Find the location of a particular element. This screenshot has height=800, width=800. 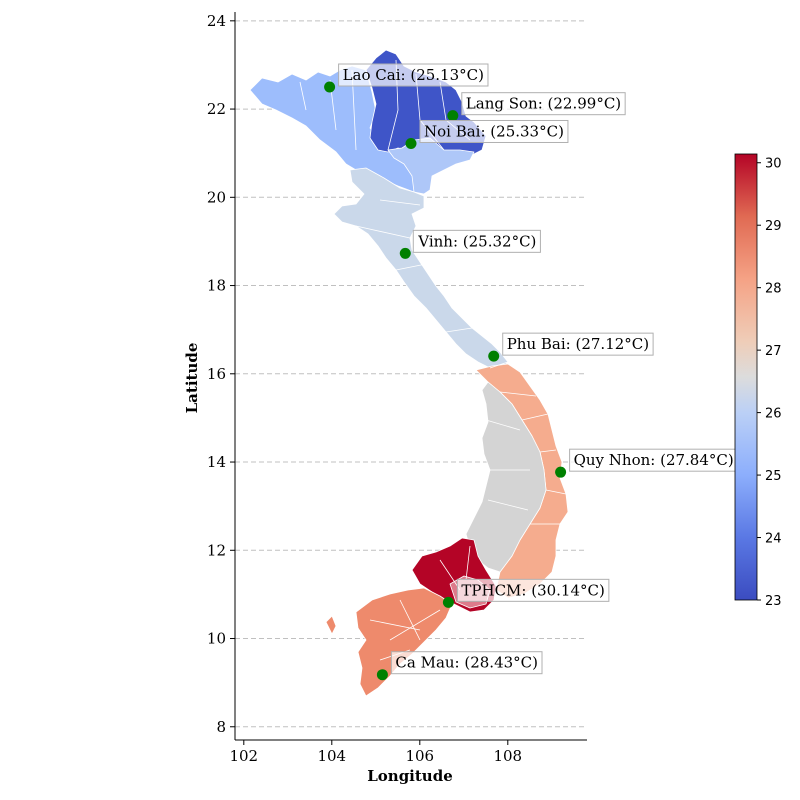

y-tick-label: 14 is located at coordinates (216, 462).